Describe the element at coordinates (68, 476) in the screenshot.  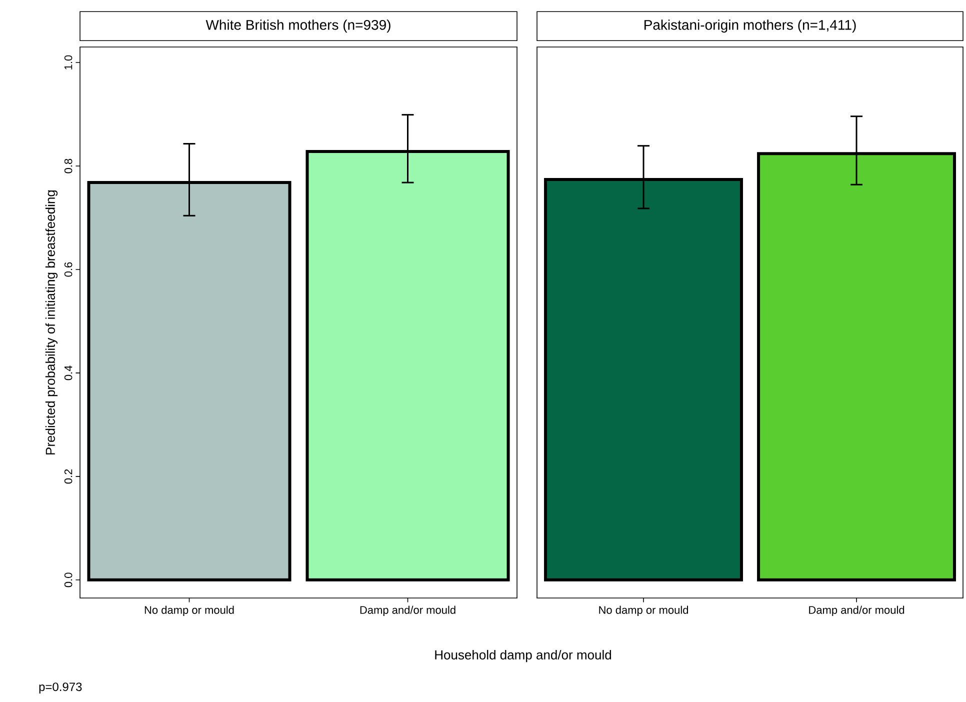
I see `y-tick-label: 0.2` at that location.